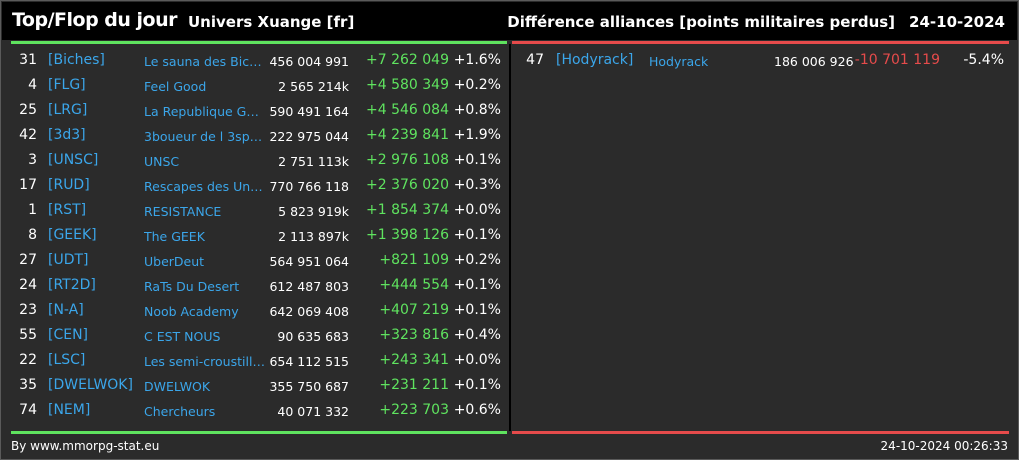  What do you see at coordinates (205, 136) in the screenshot?
I see `alliance-name-link: 3boueur de l 3space` at bounding box center [205, 136].